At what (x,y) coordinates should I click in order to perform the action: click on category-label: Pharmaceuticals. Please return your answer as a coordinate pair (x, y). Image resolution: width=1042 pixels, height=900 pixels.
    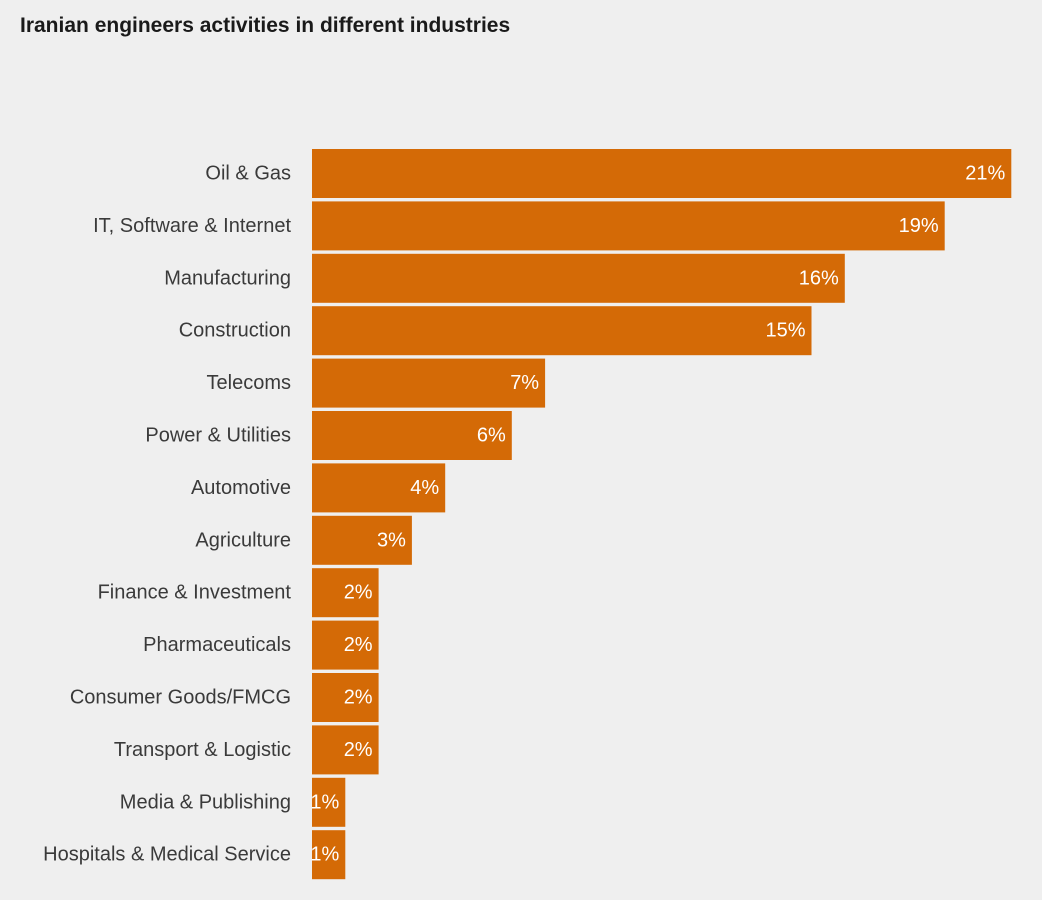
    Looking at the image, I should click on (217, 645).